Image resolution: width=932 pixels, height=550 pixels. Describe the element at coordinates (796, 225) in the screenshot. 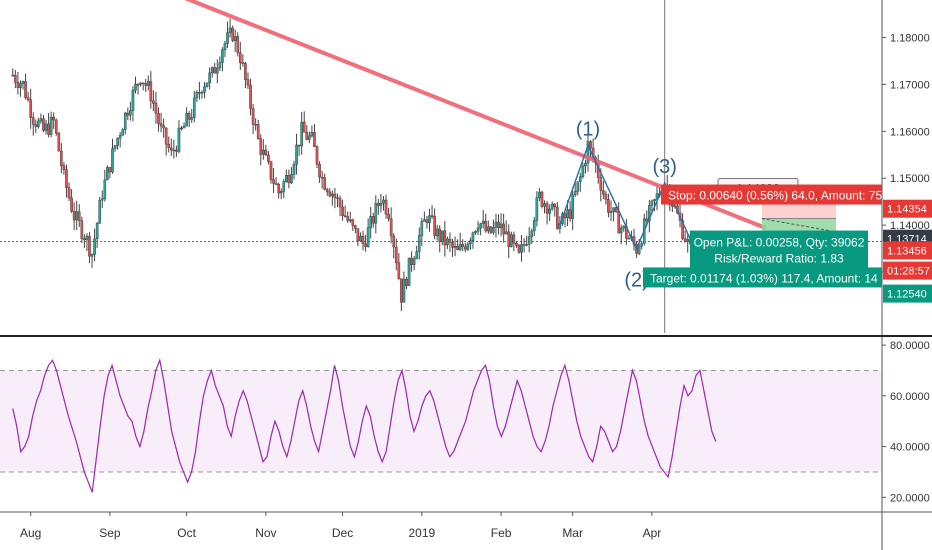

I see `position-path` at that location.